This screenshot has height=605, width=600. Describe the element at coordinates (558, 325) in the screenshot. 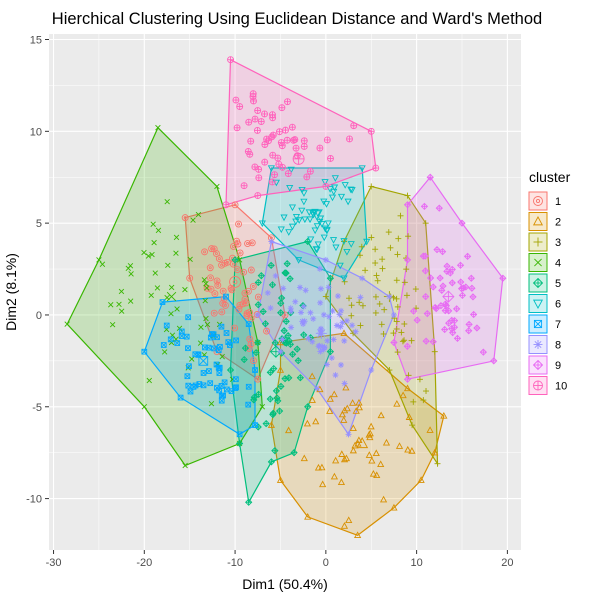

I see `legend-label: 7` at that location.